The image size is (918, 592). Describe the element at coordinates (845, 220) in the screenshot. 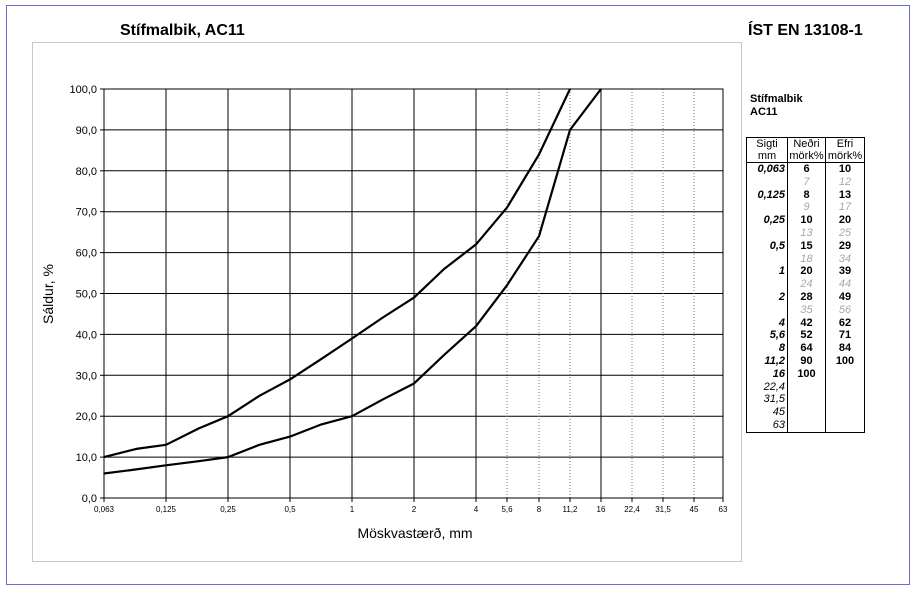

I see `table-cell-upper: 20` at that location.